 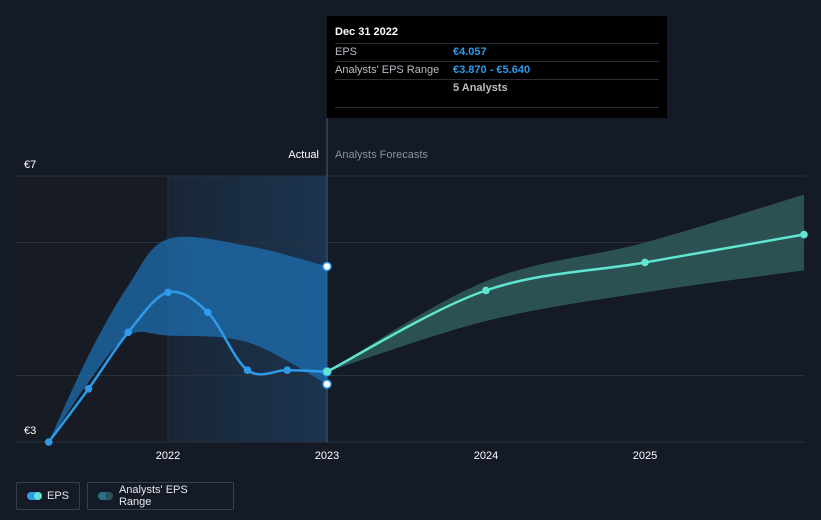 I want to click on x-tick-label: 2025, so click(x=645, y=456).